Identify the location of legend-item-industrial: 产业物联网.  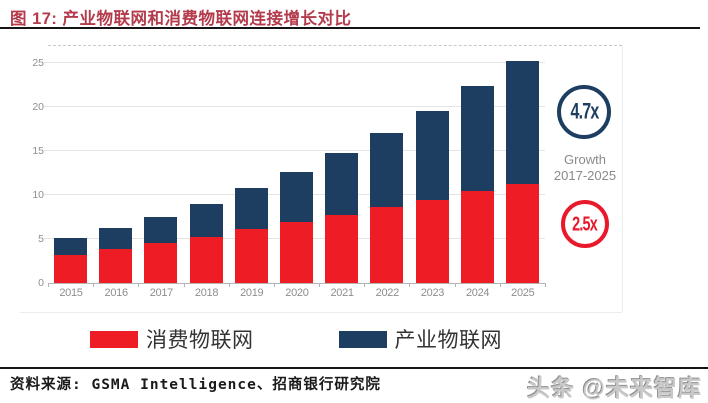
(420, 339).